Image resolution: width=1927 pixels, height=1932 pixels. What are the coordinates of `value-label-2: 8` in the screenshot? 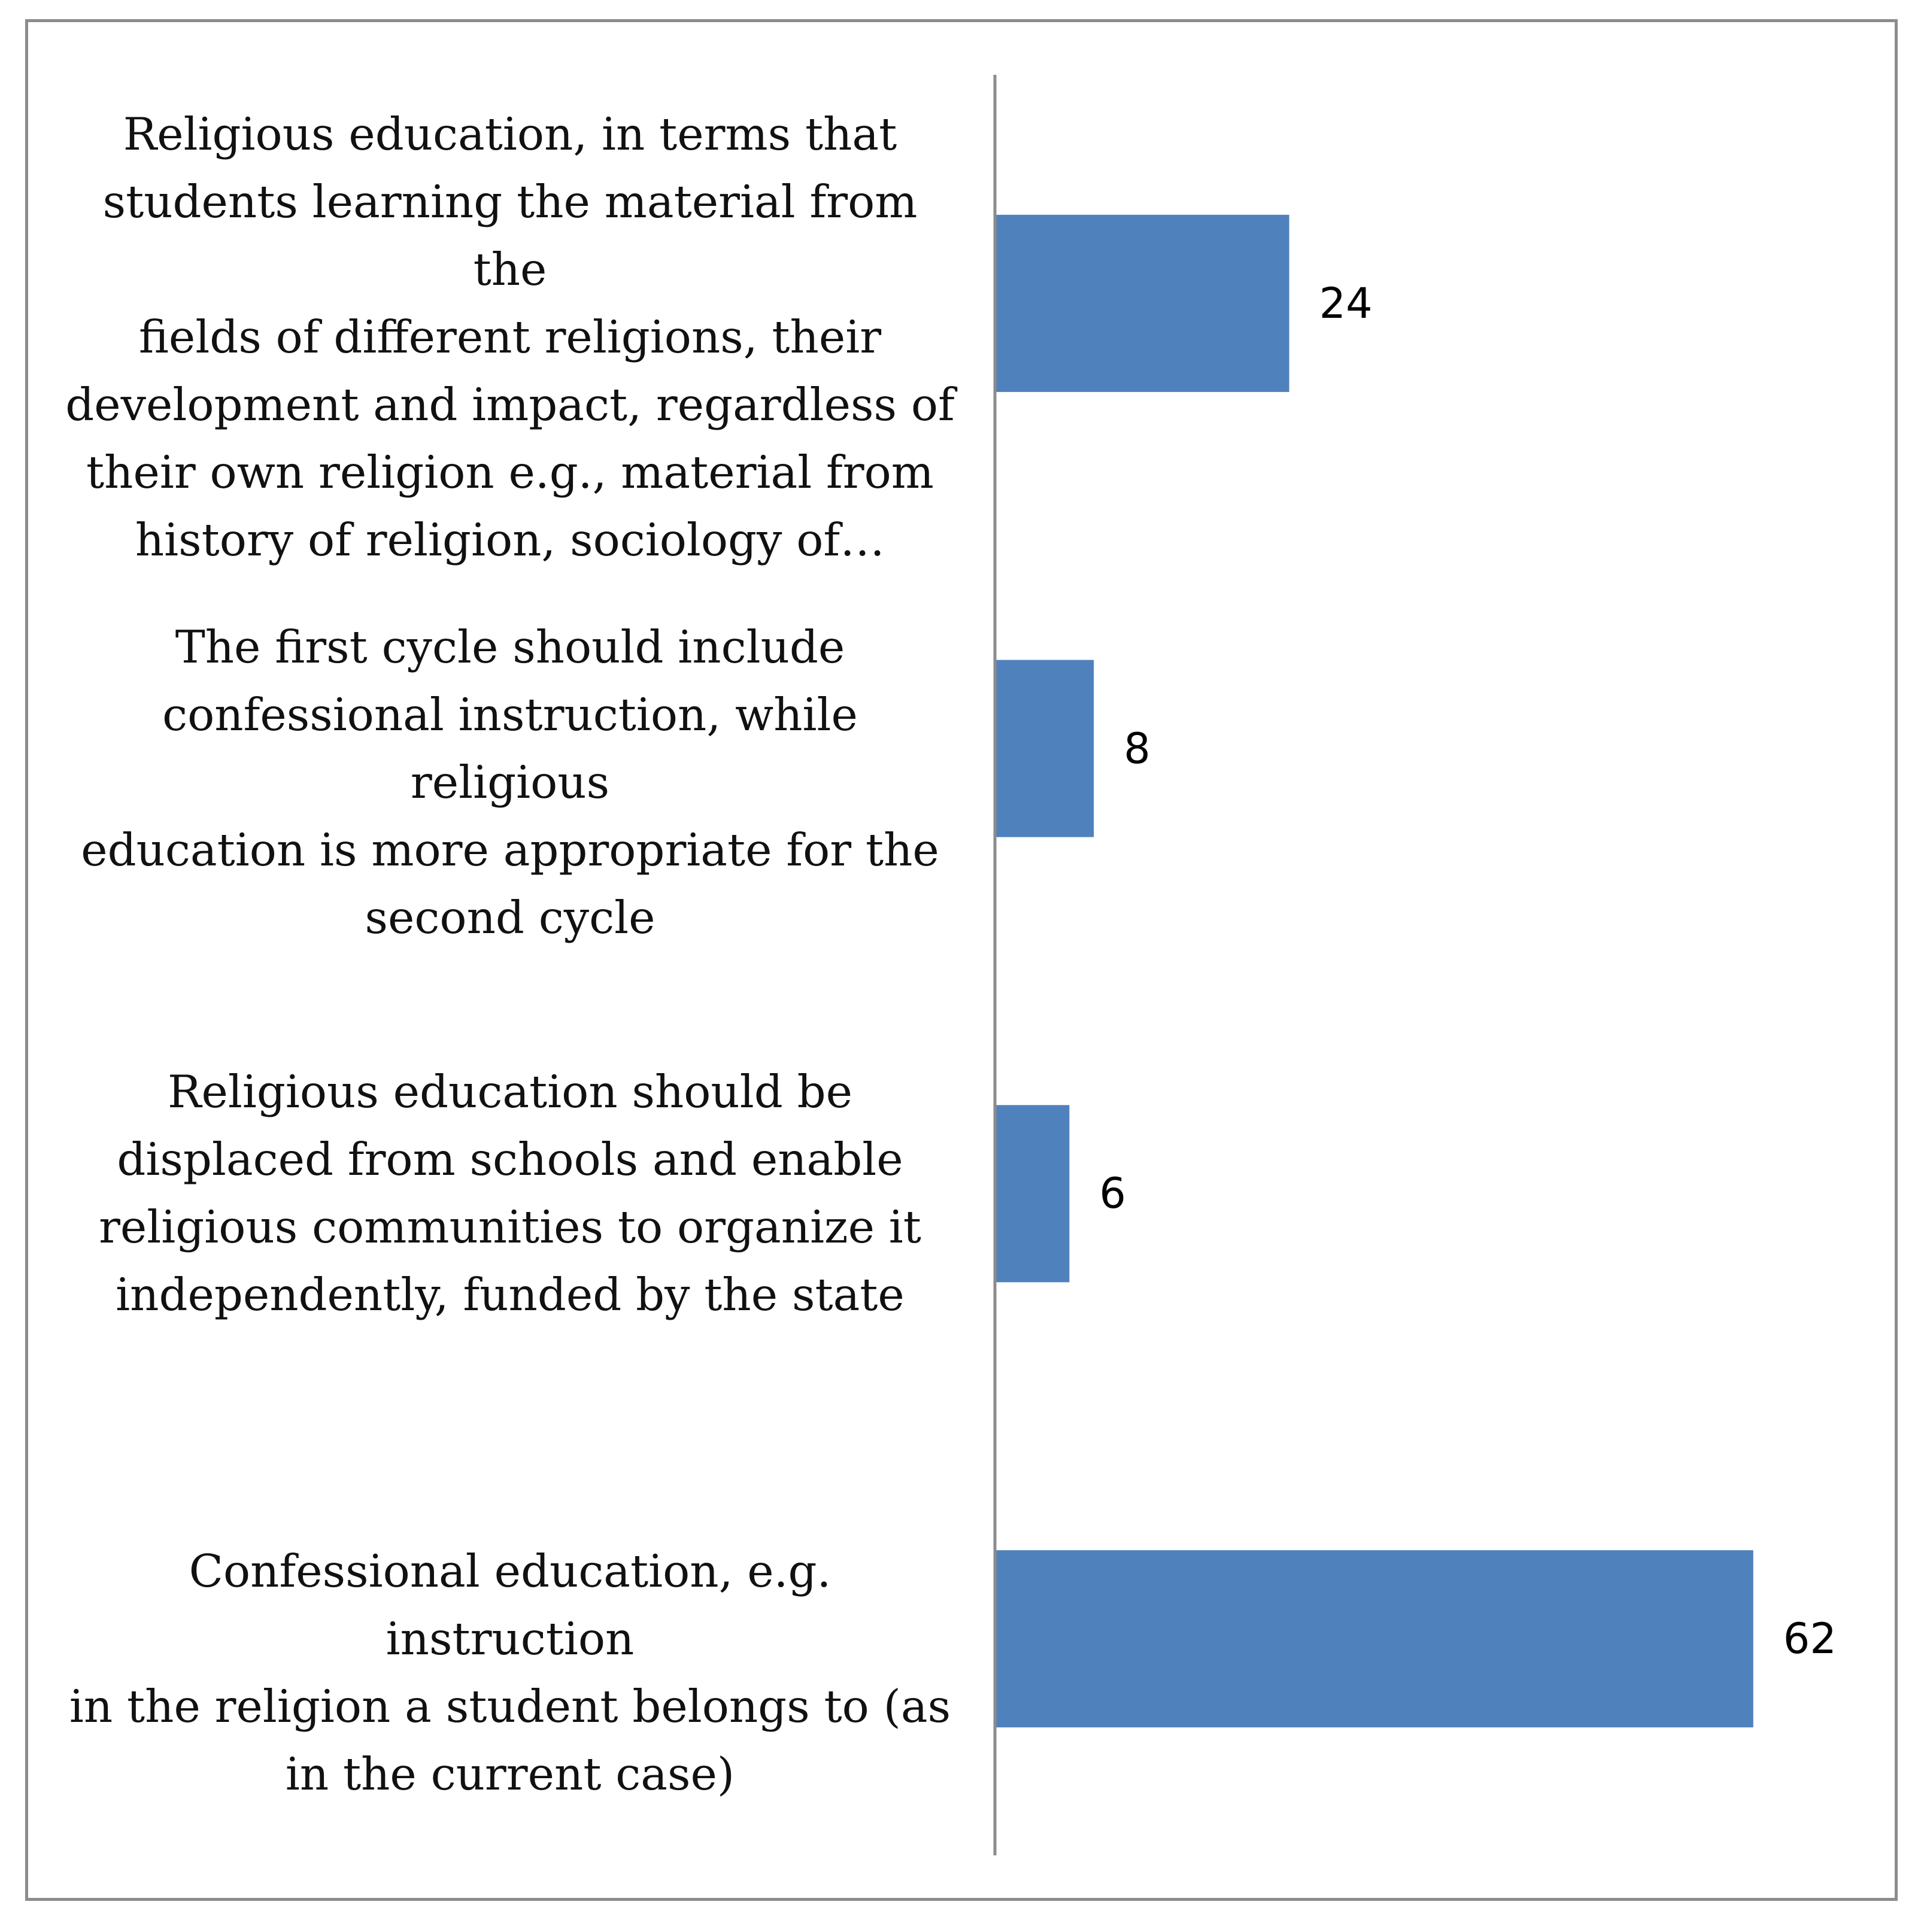 It's located at (1137, 749).